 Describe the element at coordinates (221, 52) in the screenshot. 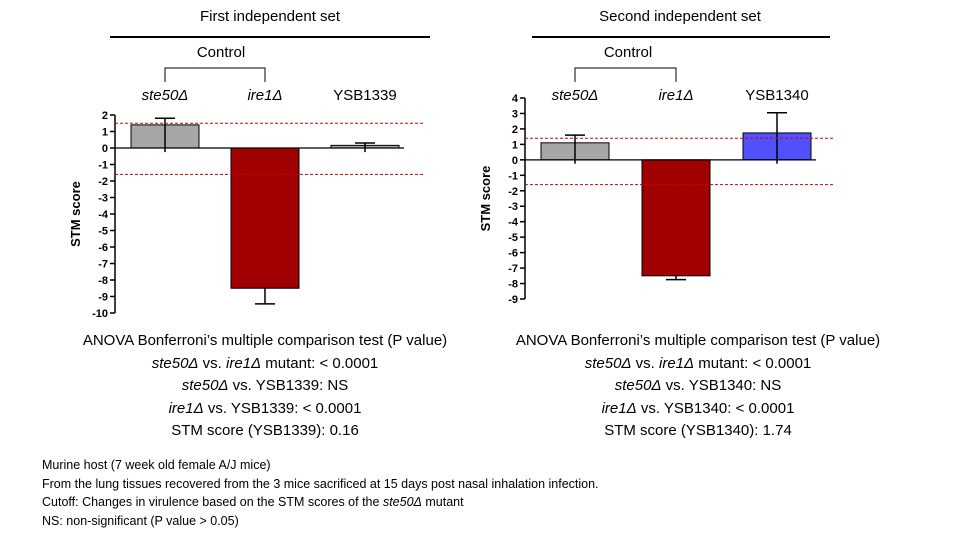

I see `chart-1-control-label: Control` at that location.